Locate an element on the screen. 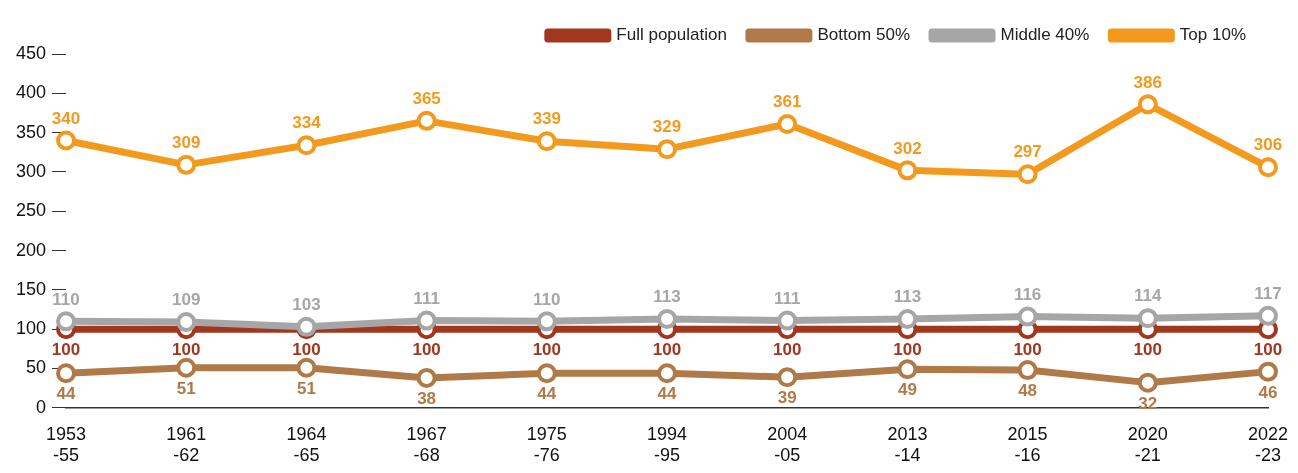 Image resolution: width=1298 pixels, height=473 pixels. data-label: 38 is located at coordinates (427, 399).